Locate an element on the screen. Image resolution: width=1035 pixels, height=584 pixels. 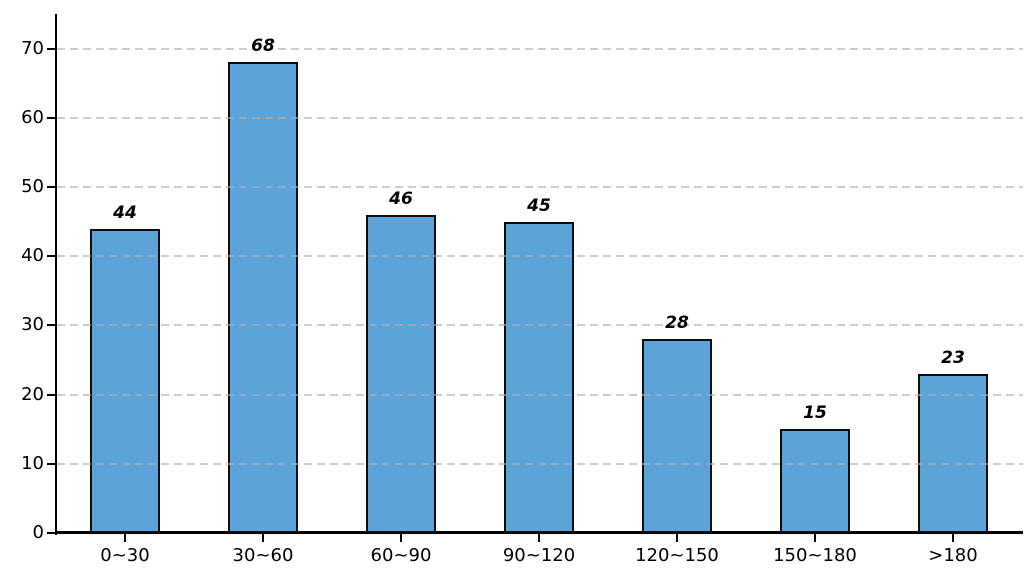
y-tick-label-40: 40 is located at coordinates (32, 256).